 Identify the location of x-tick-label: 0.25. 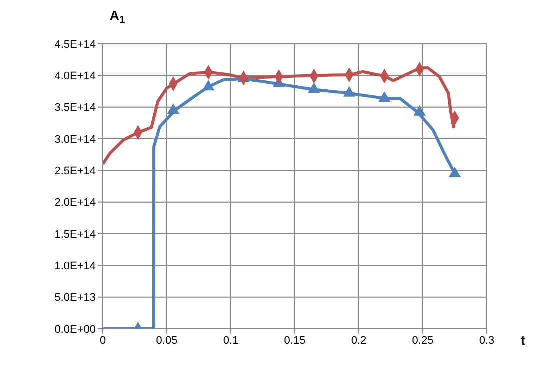
(423, 340).